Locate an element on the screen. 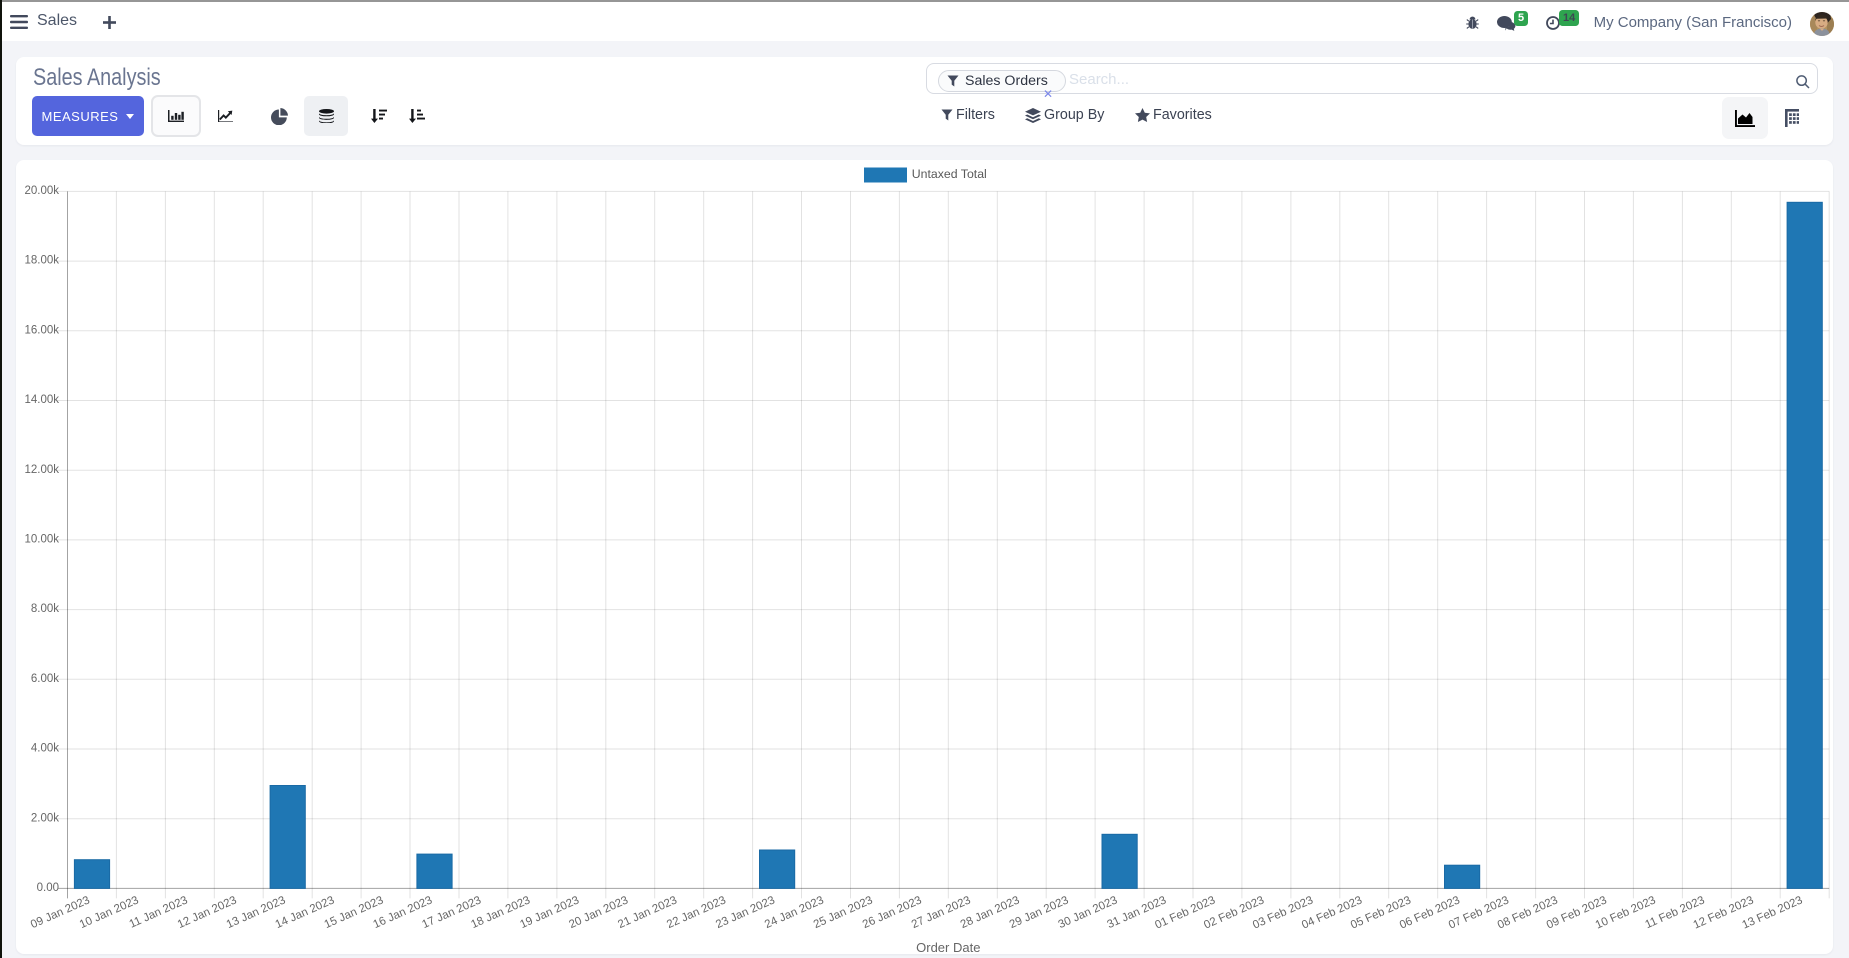 The height and width of the screenshot is (958, 1849). svg-text: 2.00k is located at coordinates (45, 818).